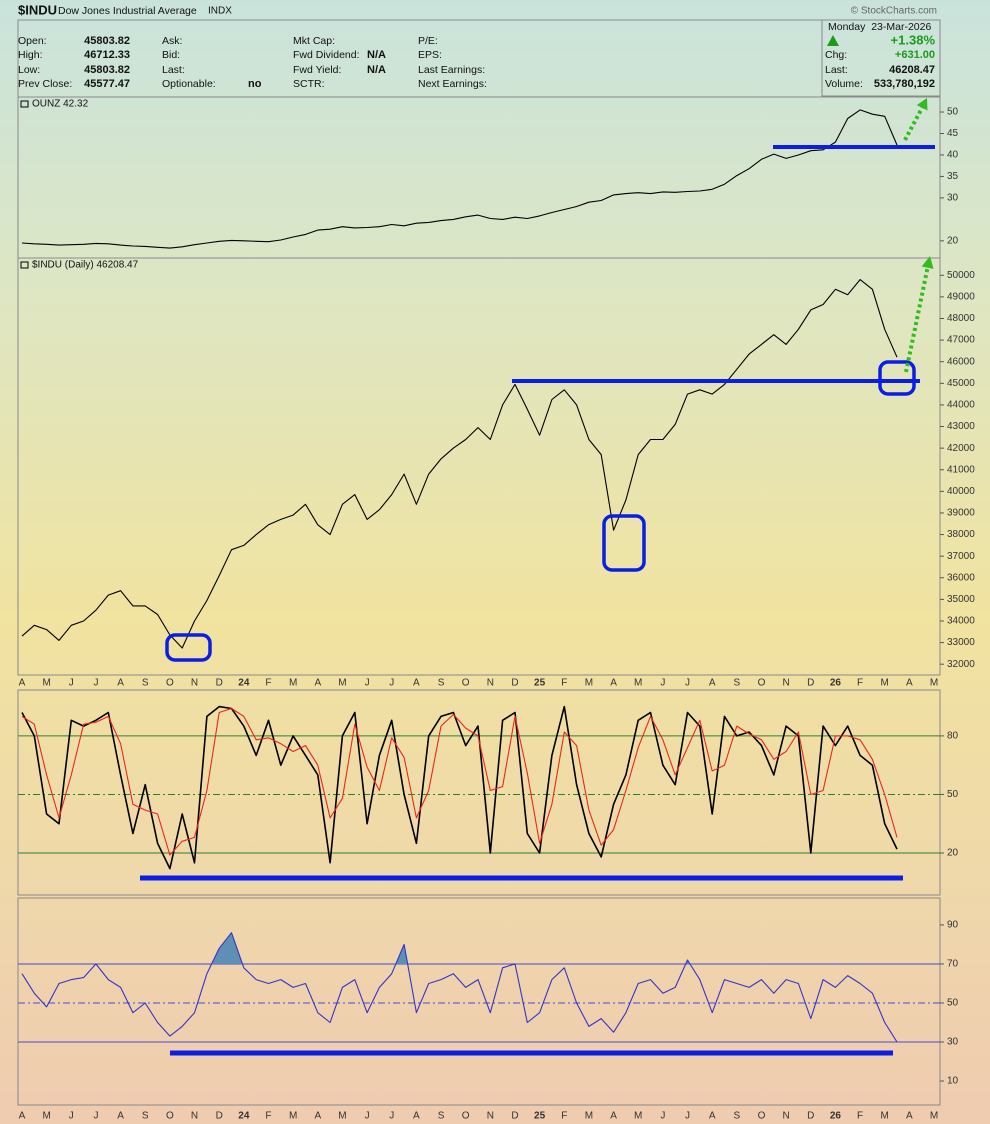 Image resolution: width=990 pixels, height=1124 pixels. Describe the element at coordinates (317, 70) in the screenshot. I see `quote-label: Fwd Yield:` at that location.